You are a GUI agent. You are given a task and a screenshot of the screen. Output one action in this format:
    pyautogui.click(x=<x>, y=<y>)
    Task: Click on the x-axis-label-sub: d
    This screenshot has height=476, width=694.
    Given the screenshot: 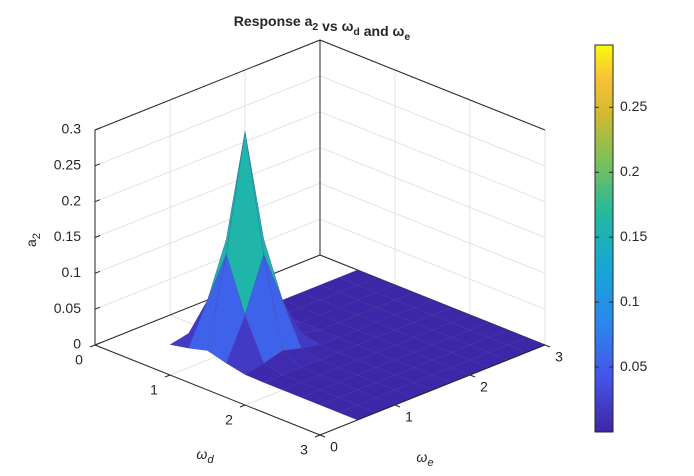 What is the action you would take?
    pyautogui.click(x=210, y=460)
    